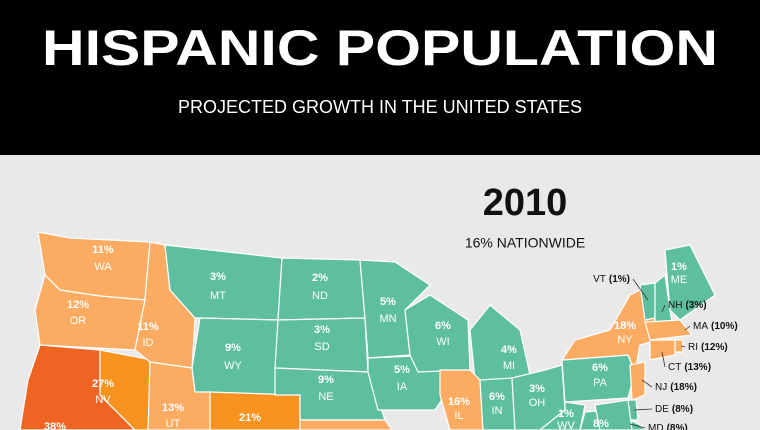  I want to click on state-abbr: IL, so click(458, 416).